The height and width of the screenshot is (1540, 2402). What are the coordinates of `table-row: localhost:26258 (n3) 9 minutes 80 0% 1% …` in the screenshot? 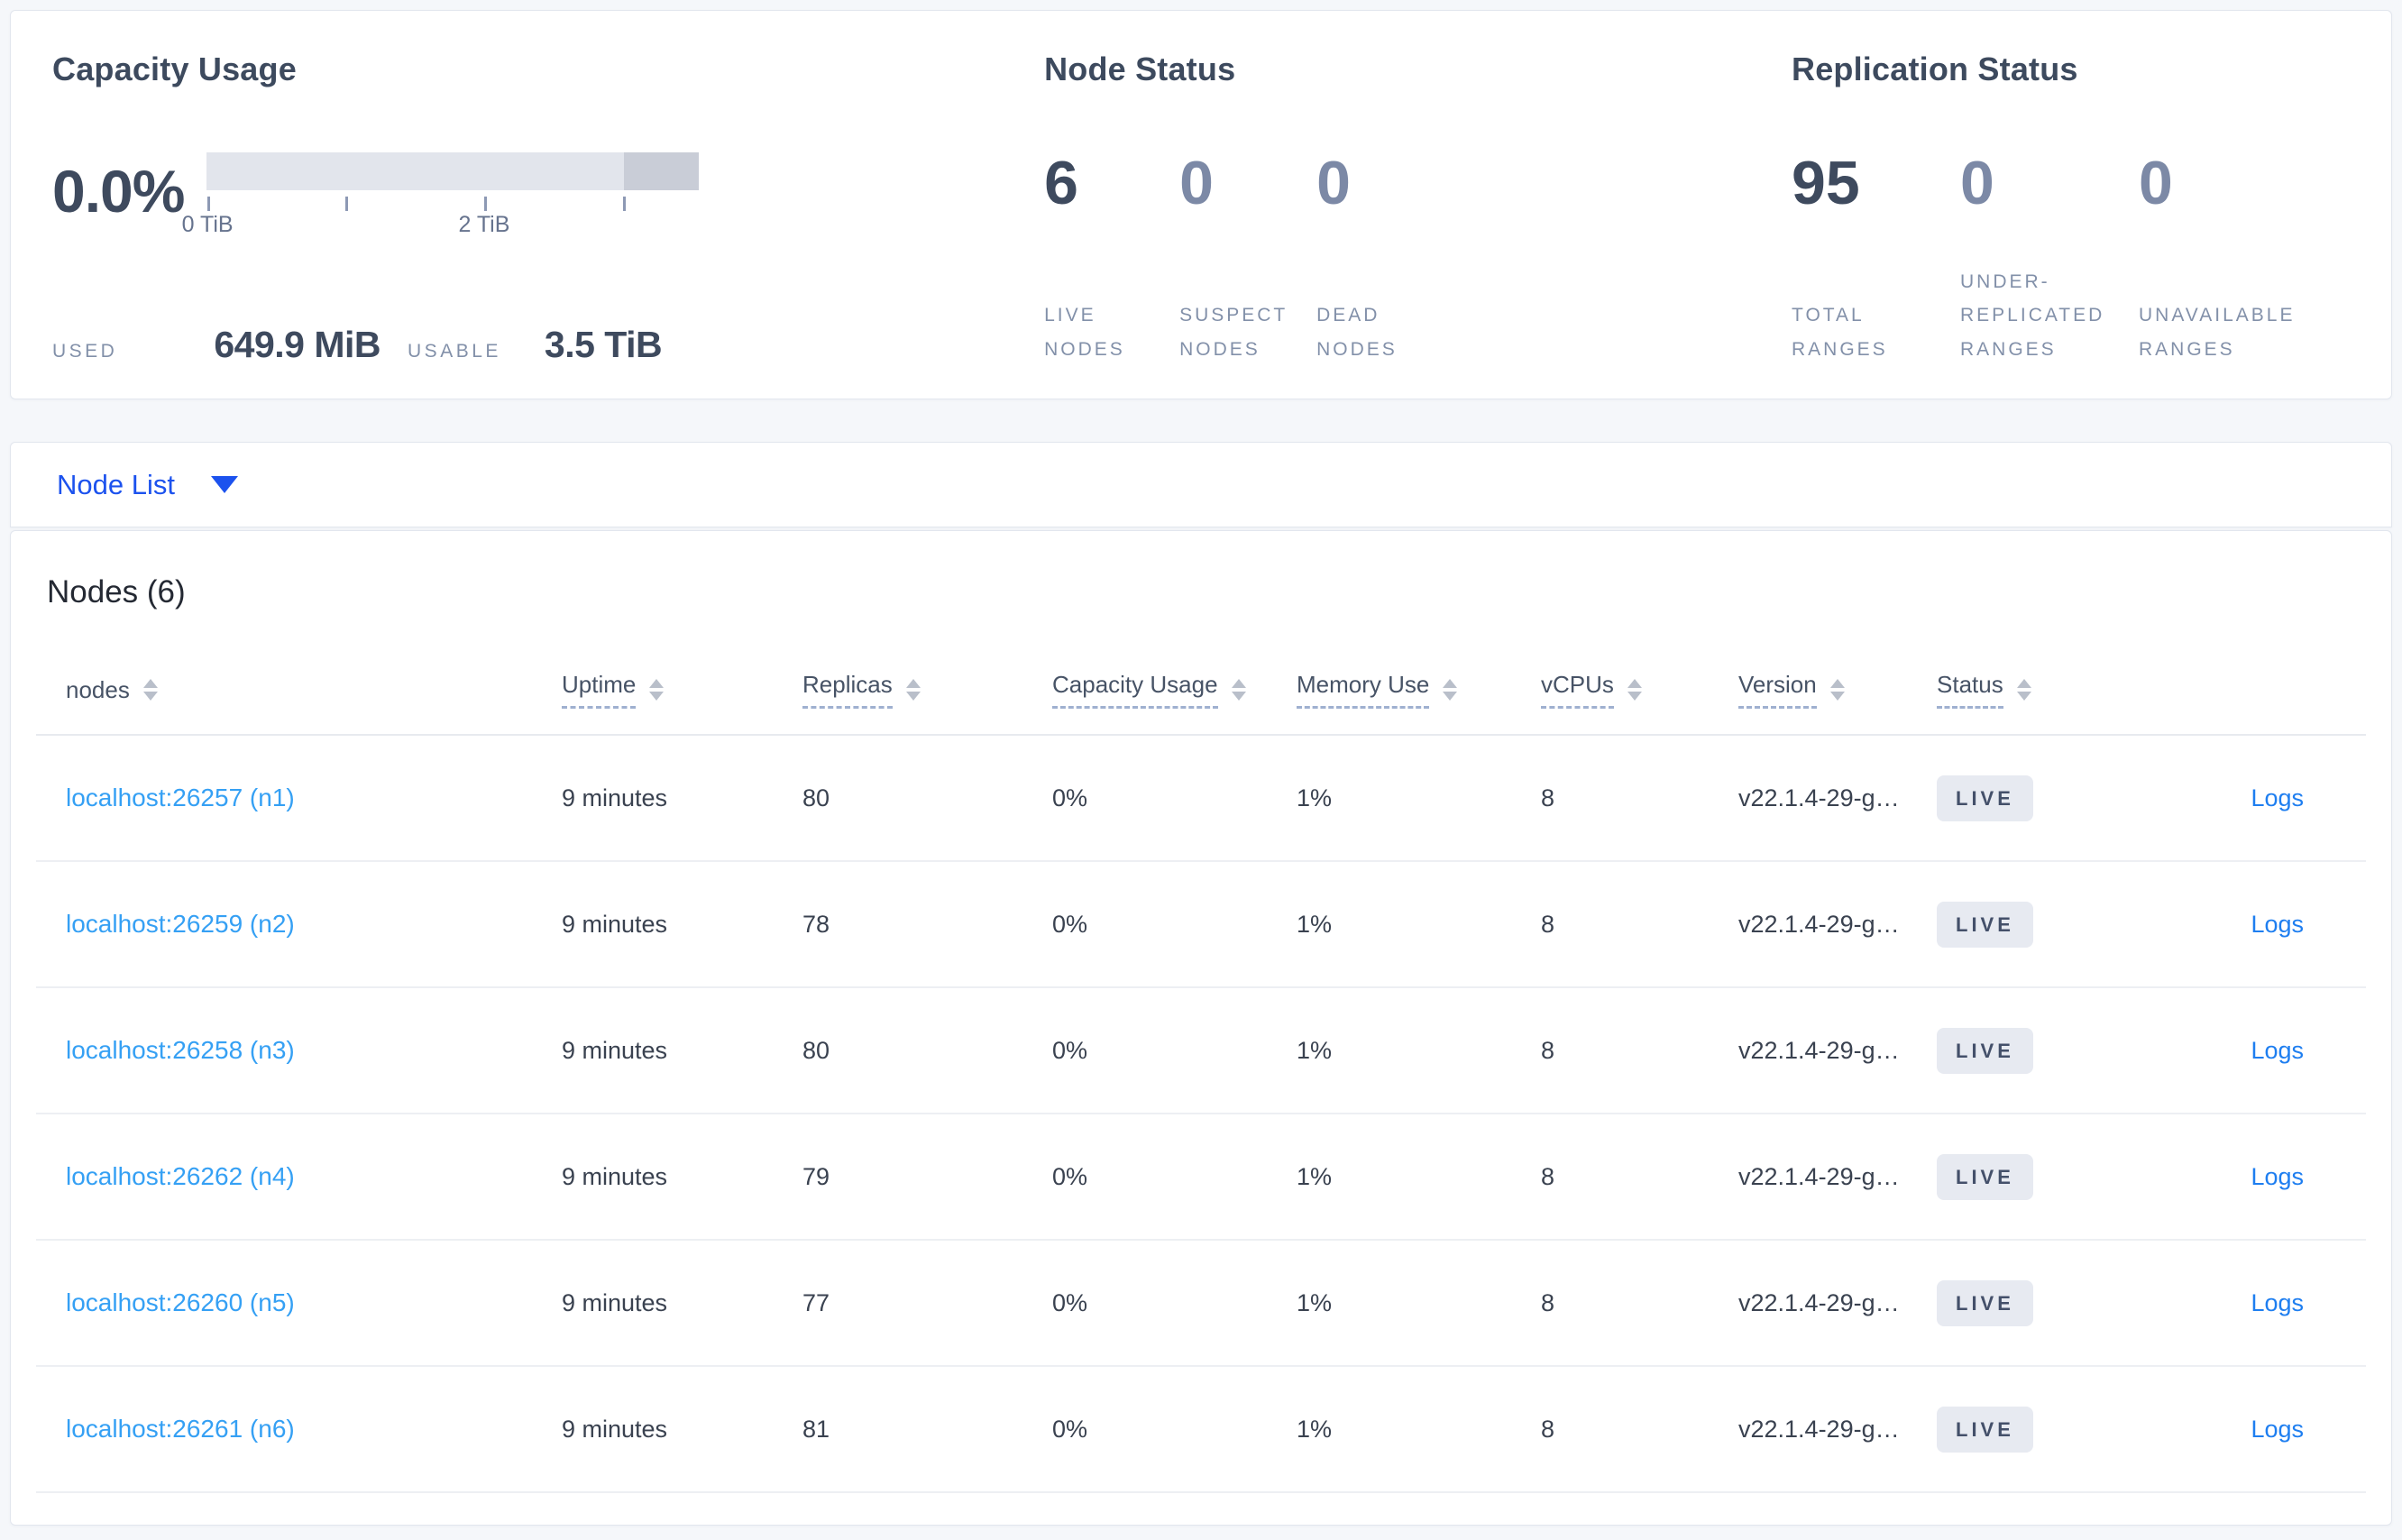 It's located at (1201, 1051).